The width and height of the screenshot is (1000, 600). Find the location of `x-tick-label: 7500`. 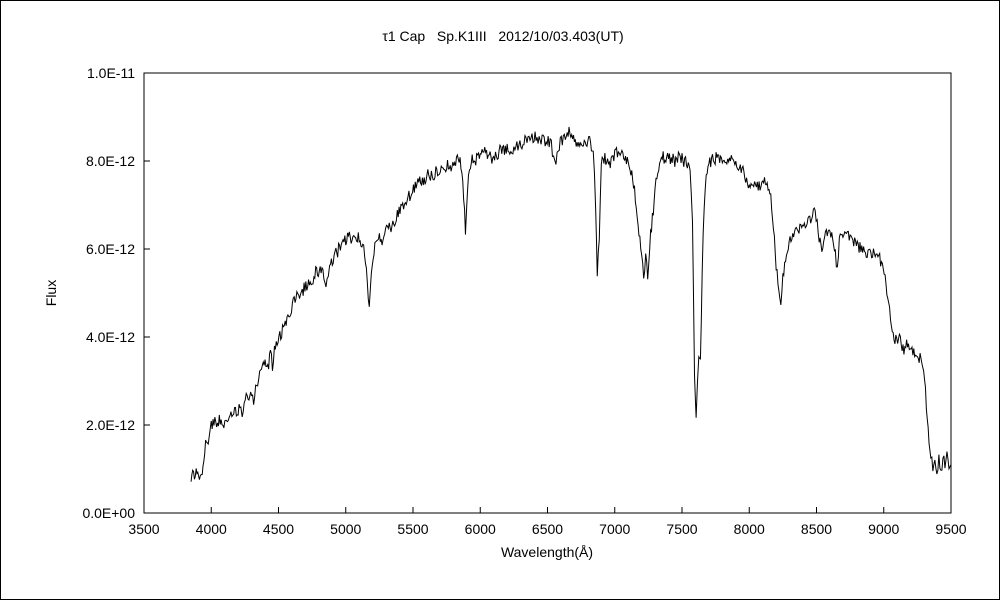

x-tick-label: 7500 is located at coordinates (681, 529).